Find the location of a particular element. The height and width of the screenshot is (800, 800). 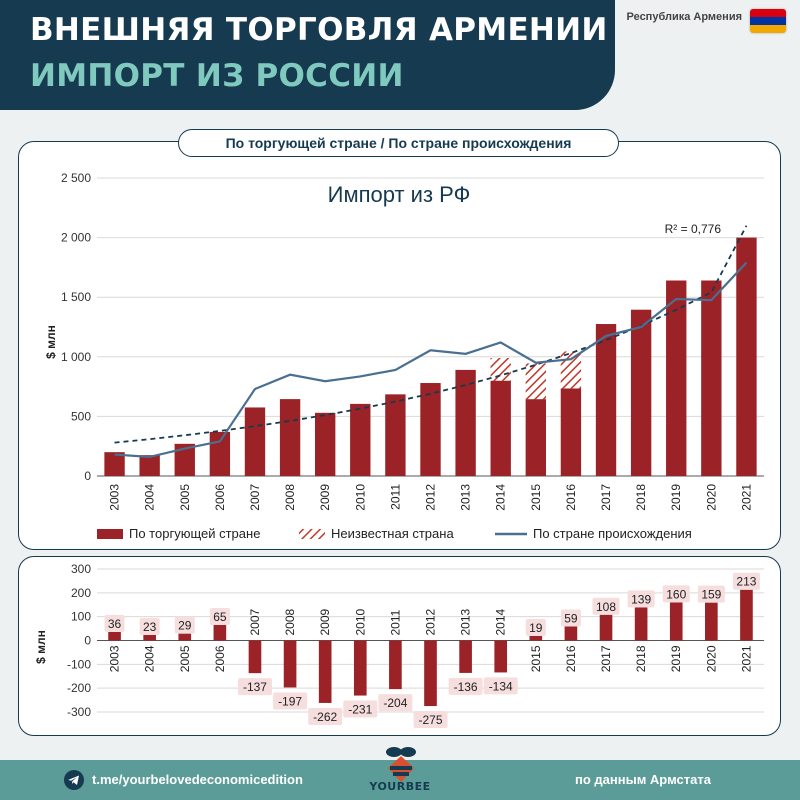

flag-stripe-blue is located at coordinates (768, 21).